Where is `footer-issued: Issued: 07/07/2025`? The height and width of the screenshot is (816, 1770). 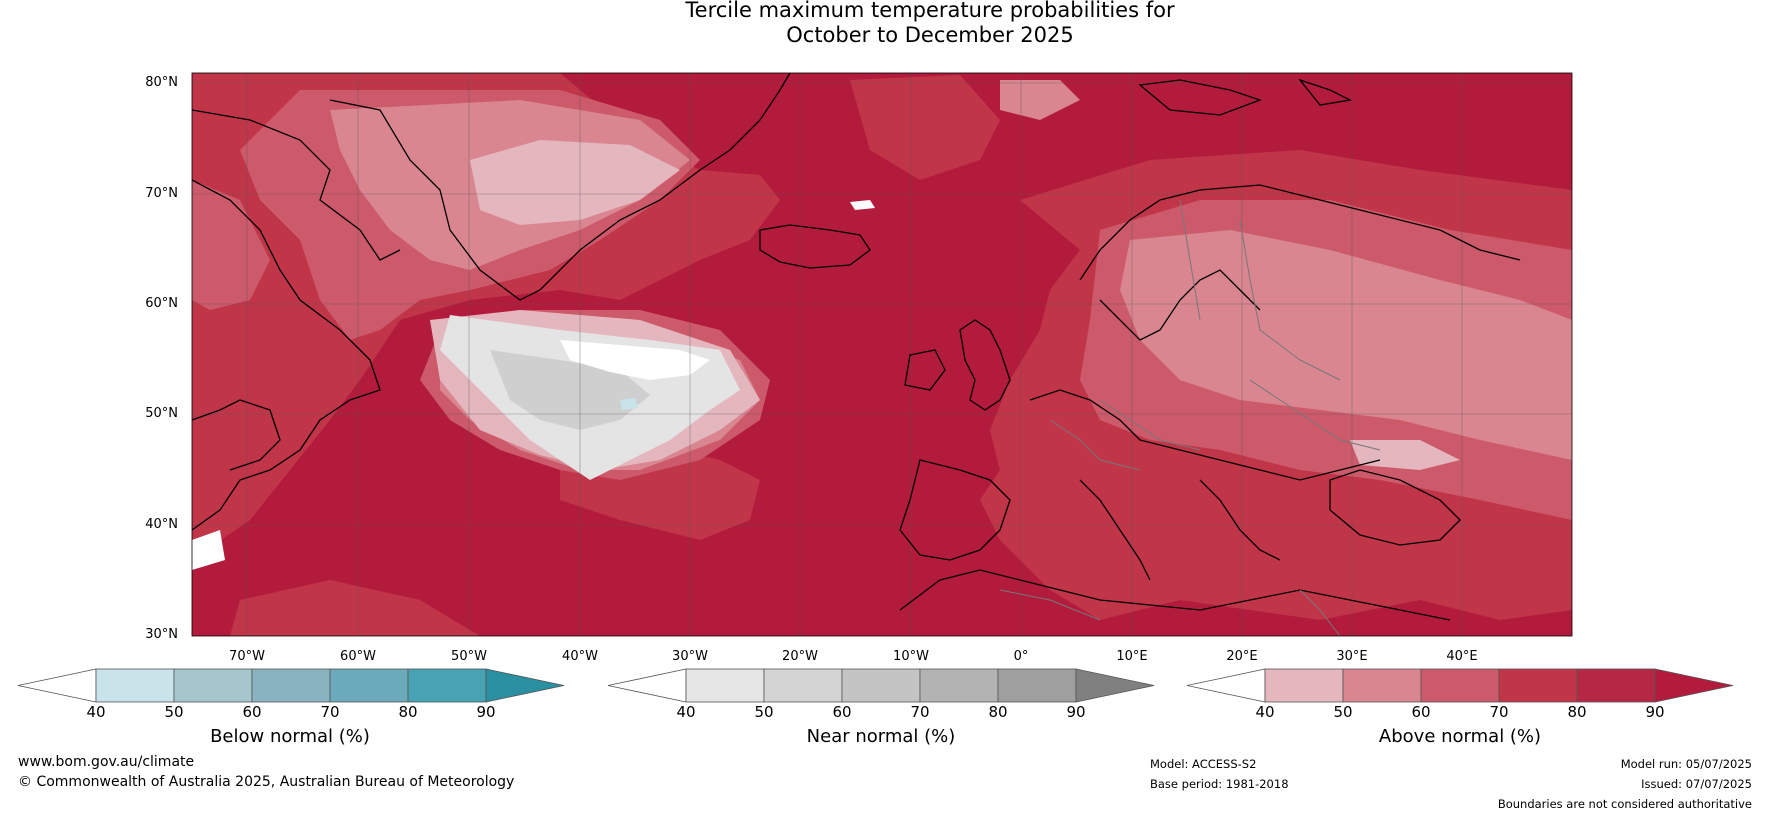
footer-issued: Issued: 07/07/2025 is located at coordinates (1696, 784).